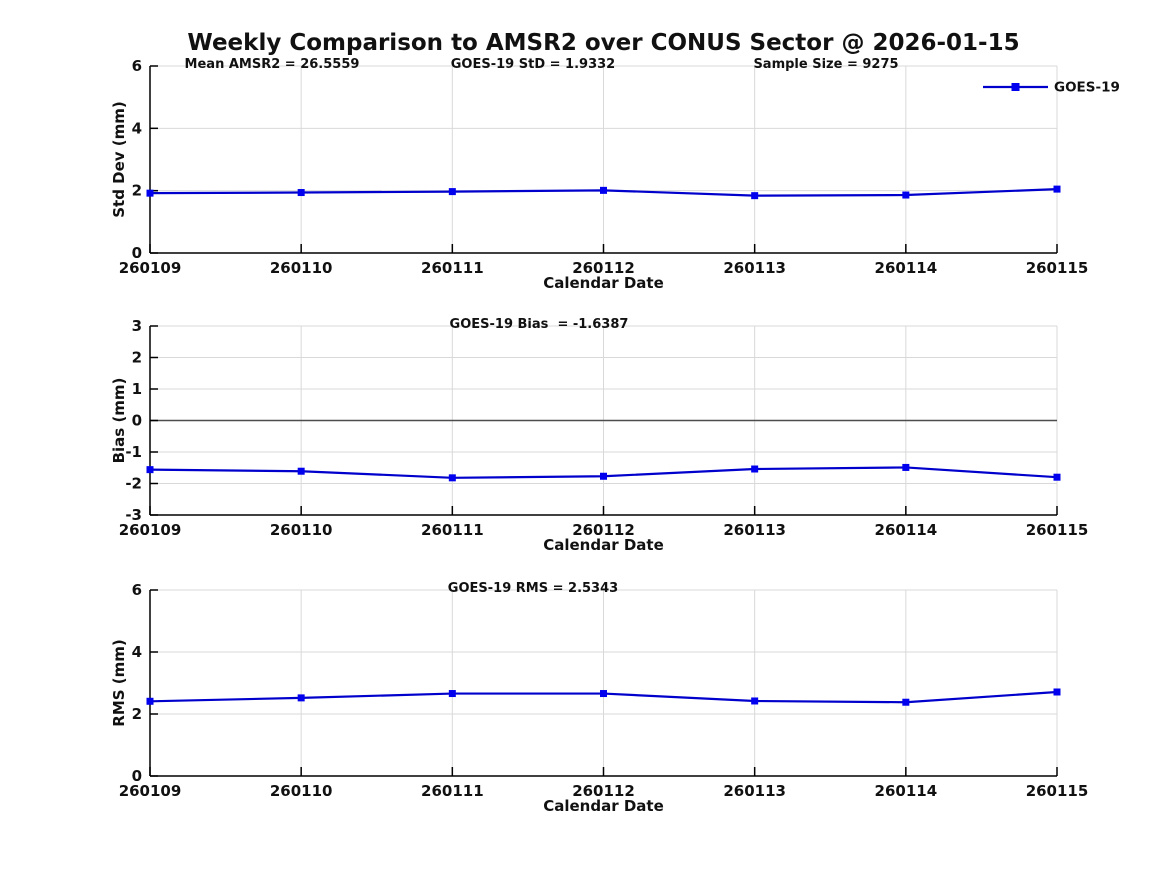  I want to click on y-tick-label: -2, so click(133, 484).